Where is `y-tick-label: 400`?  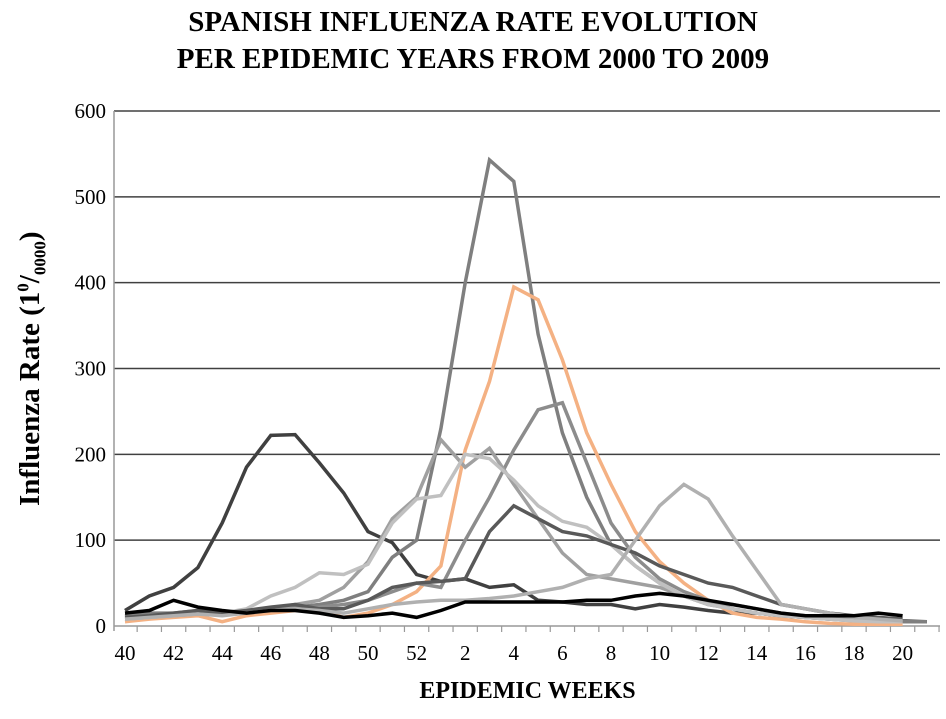 y-tick-label: 400 is located at coordinates (91, 283).